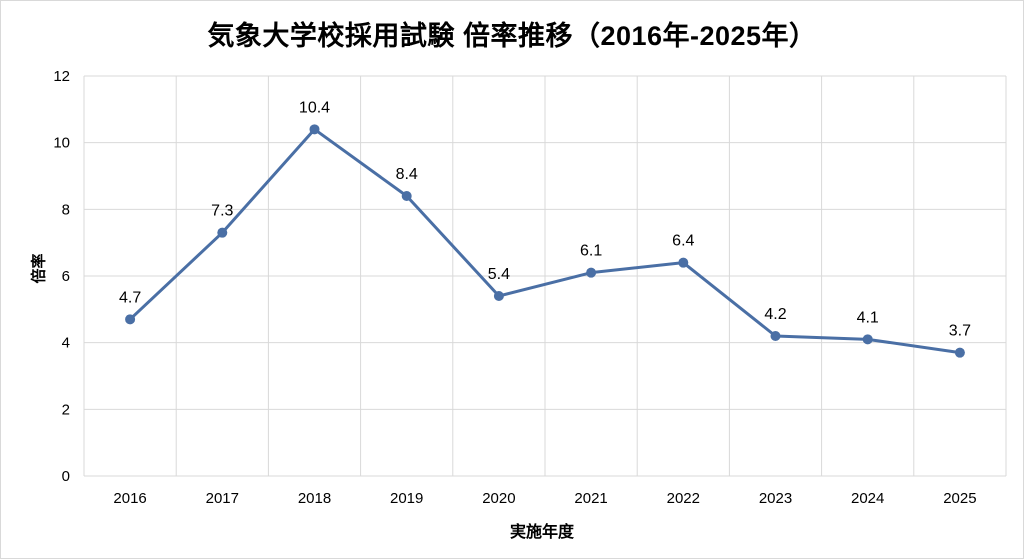  Describe the element at coordinates (66, 209) in the screenshot. I see `y-tick-label: 8` at that location.